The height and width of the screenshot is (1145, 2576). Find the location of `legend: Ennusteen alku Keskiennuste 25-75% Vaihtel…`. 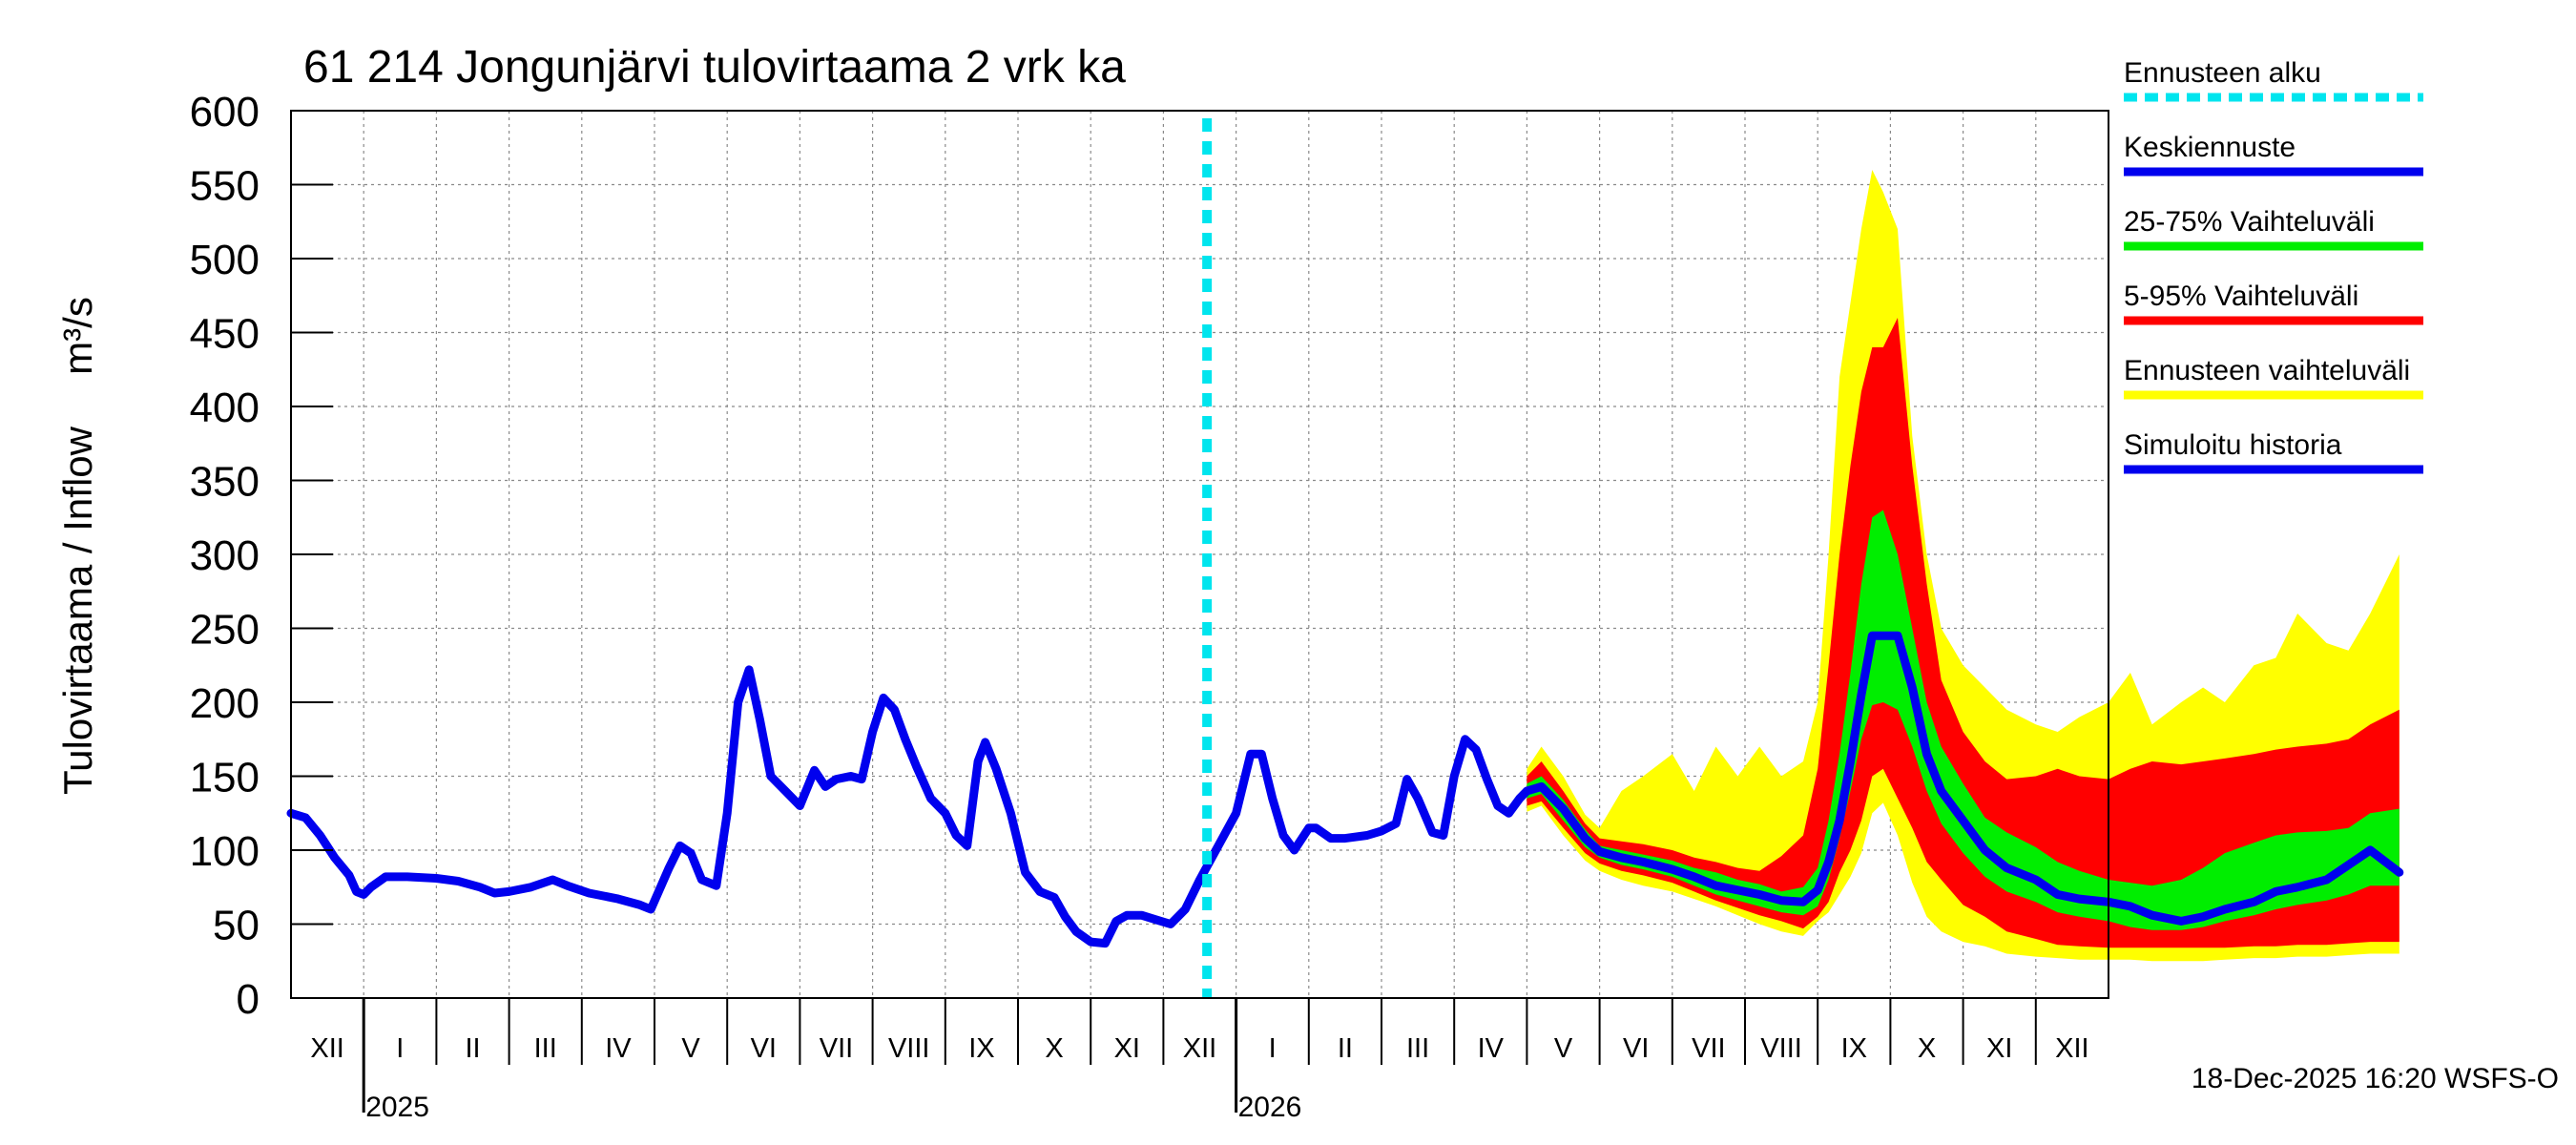

legend: Ennusteen alku Keskiennuste 25-75% Vaihtel… is located at coordinates (2273, 265).